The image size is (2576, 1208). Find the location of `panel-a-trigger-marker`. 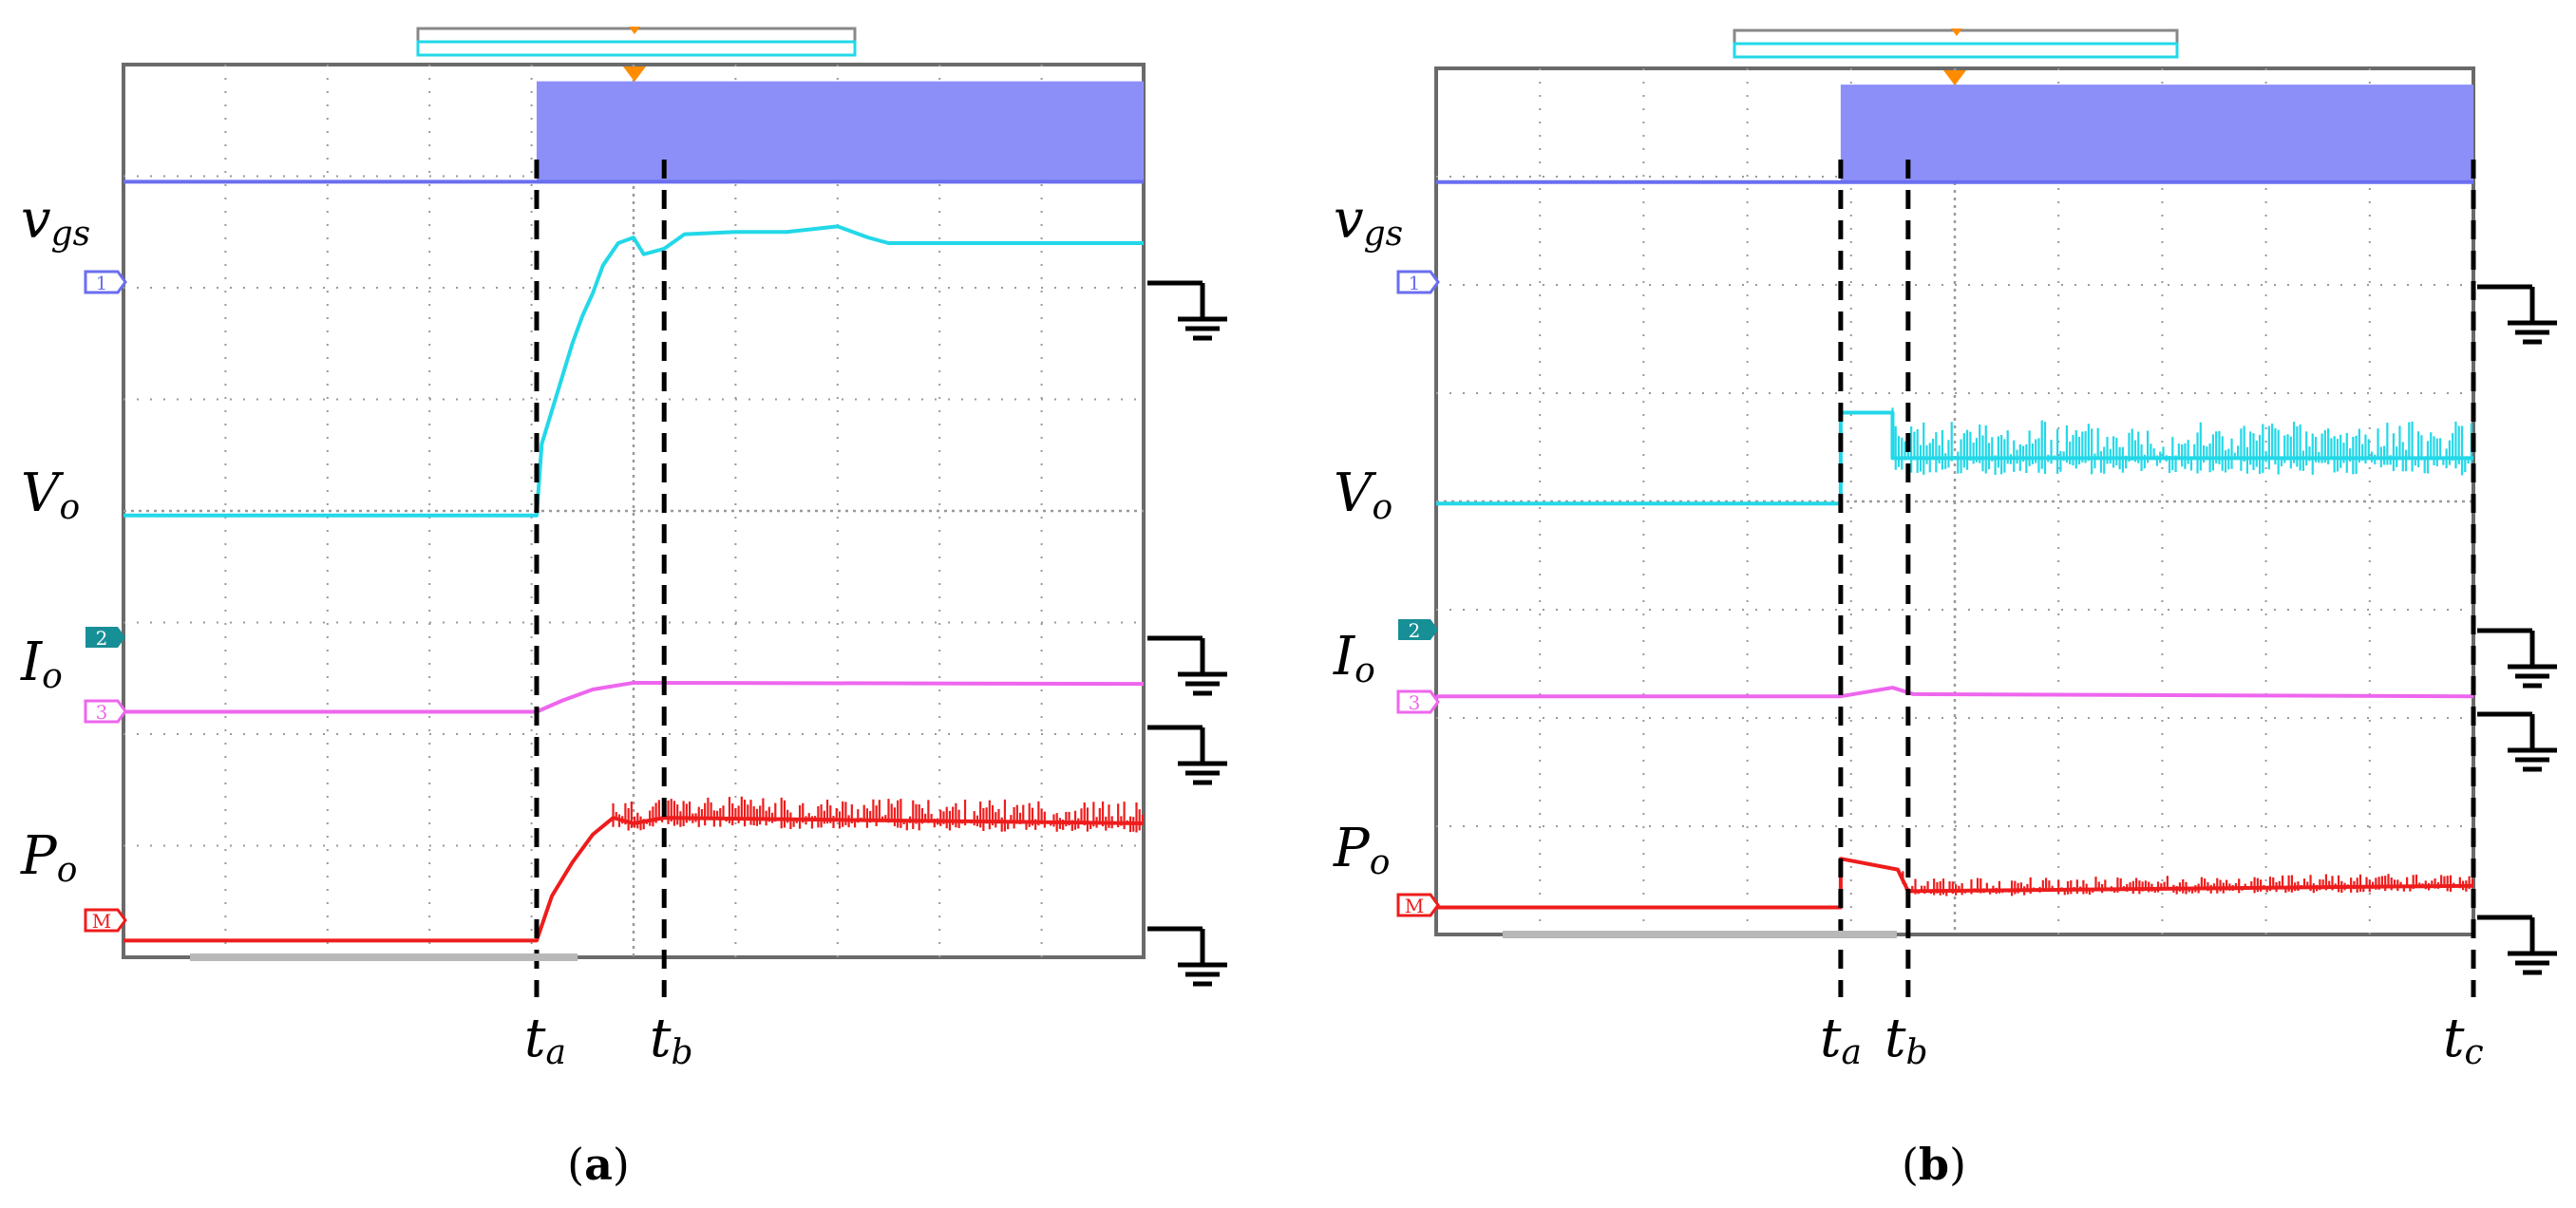

panel-a-trigger-marker is located at coordinates (634, 74).